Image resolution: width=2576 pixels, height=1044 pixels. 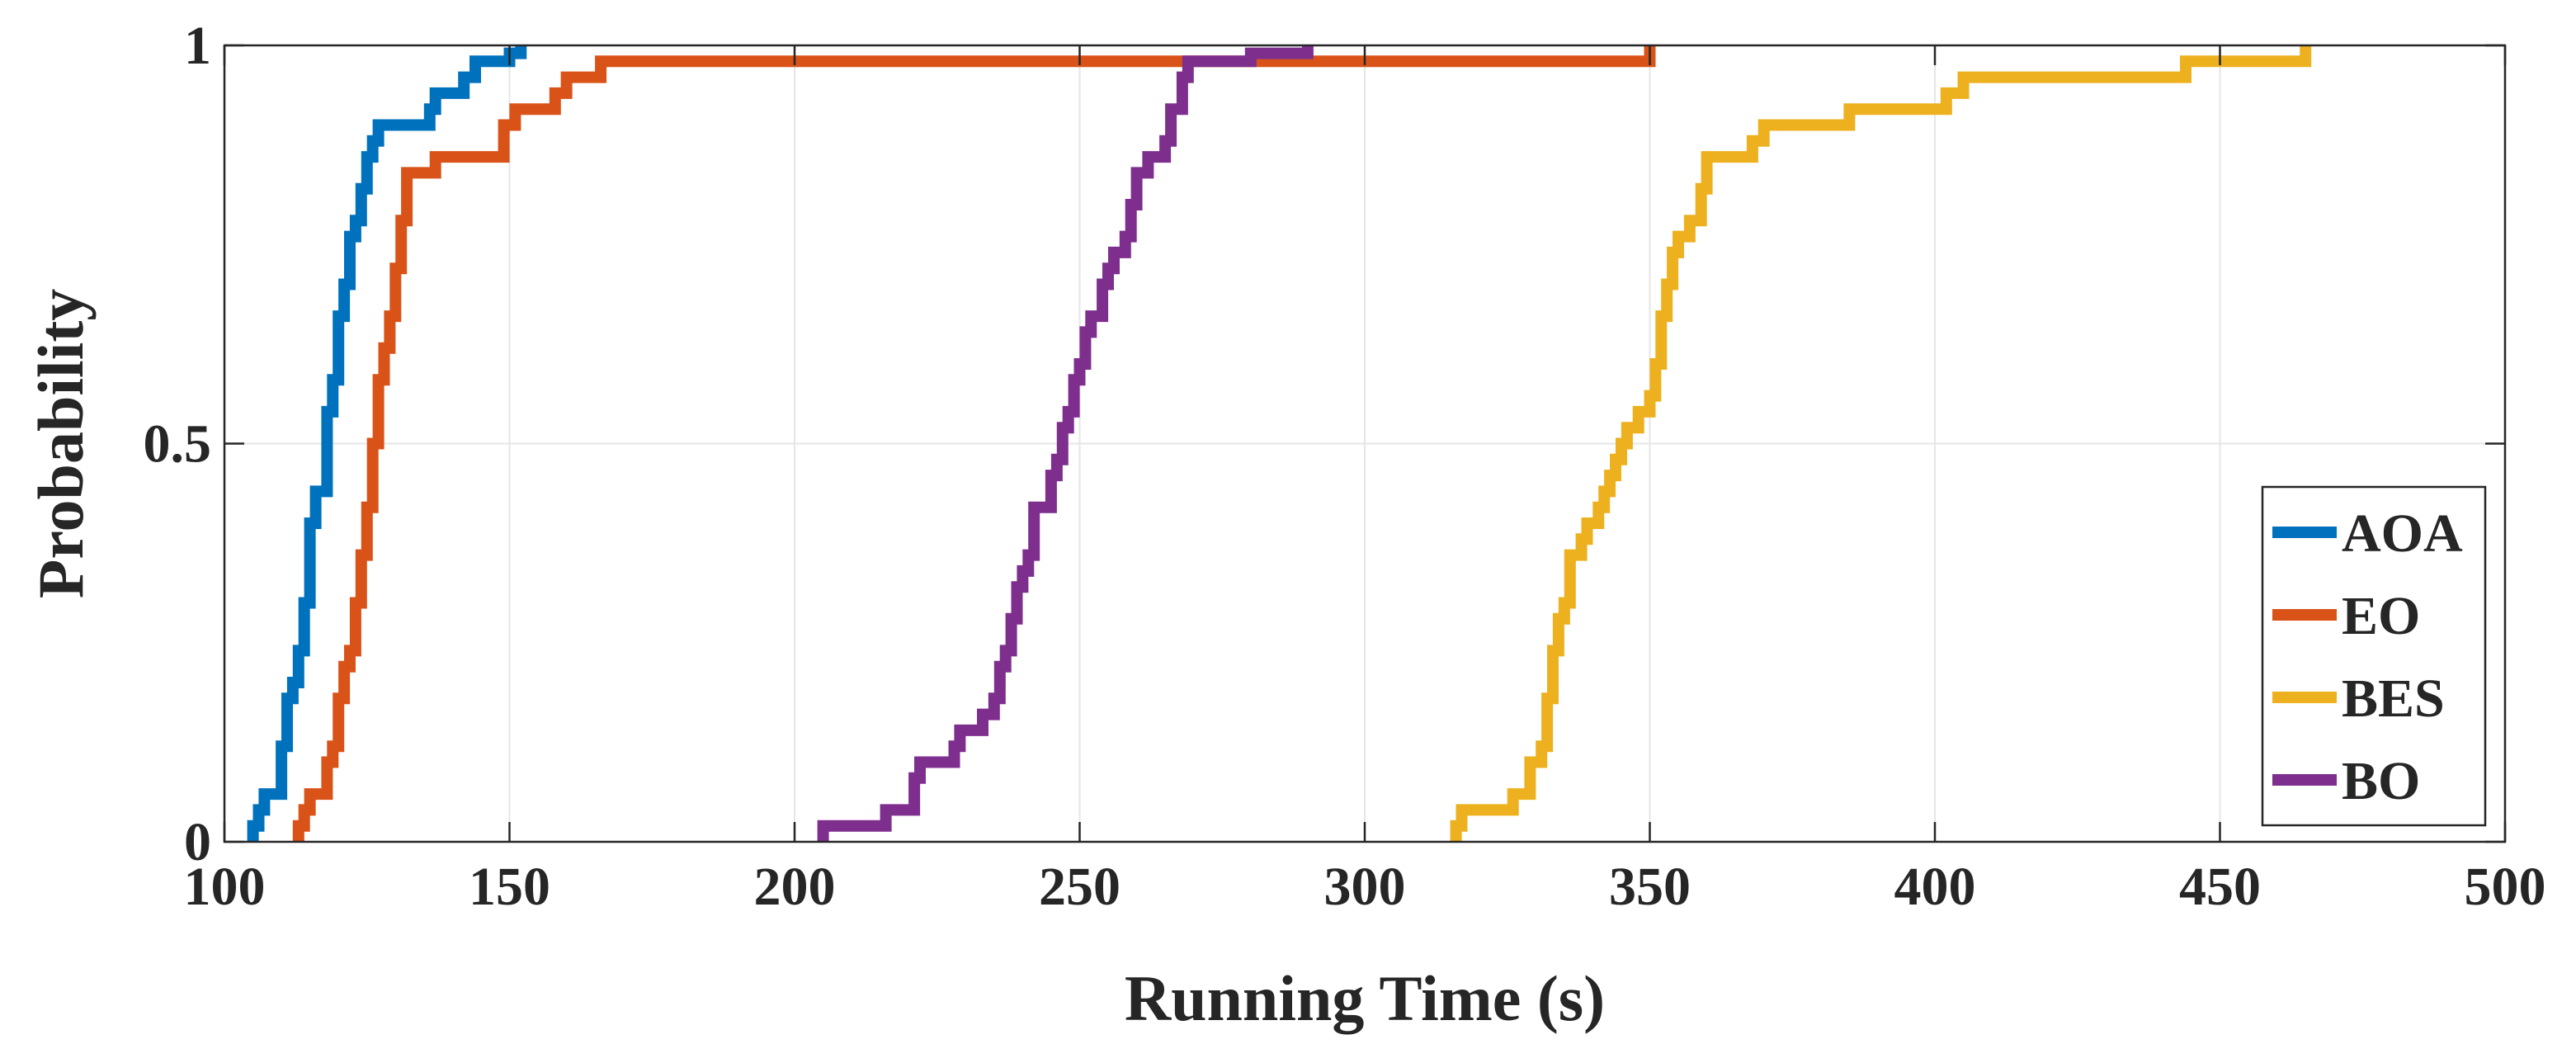 What do you see at coordinates (2393, 698) in the screenshot?
I see `legend-label-bes: BES` at bounding box center [2393, 698].